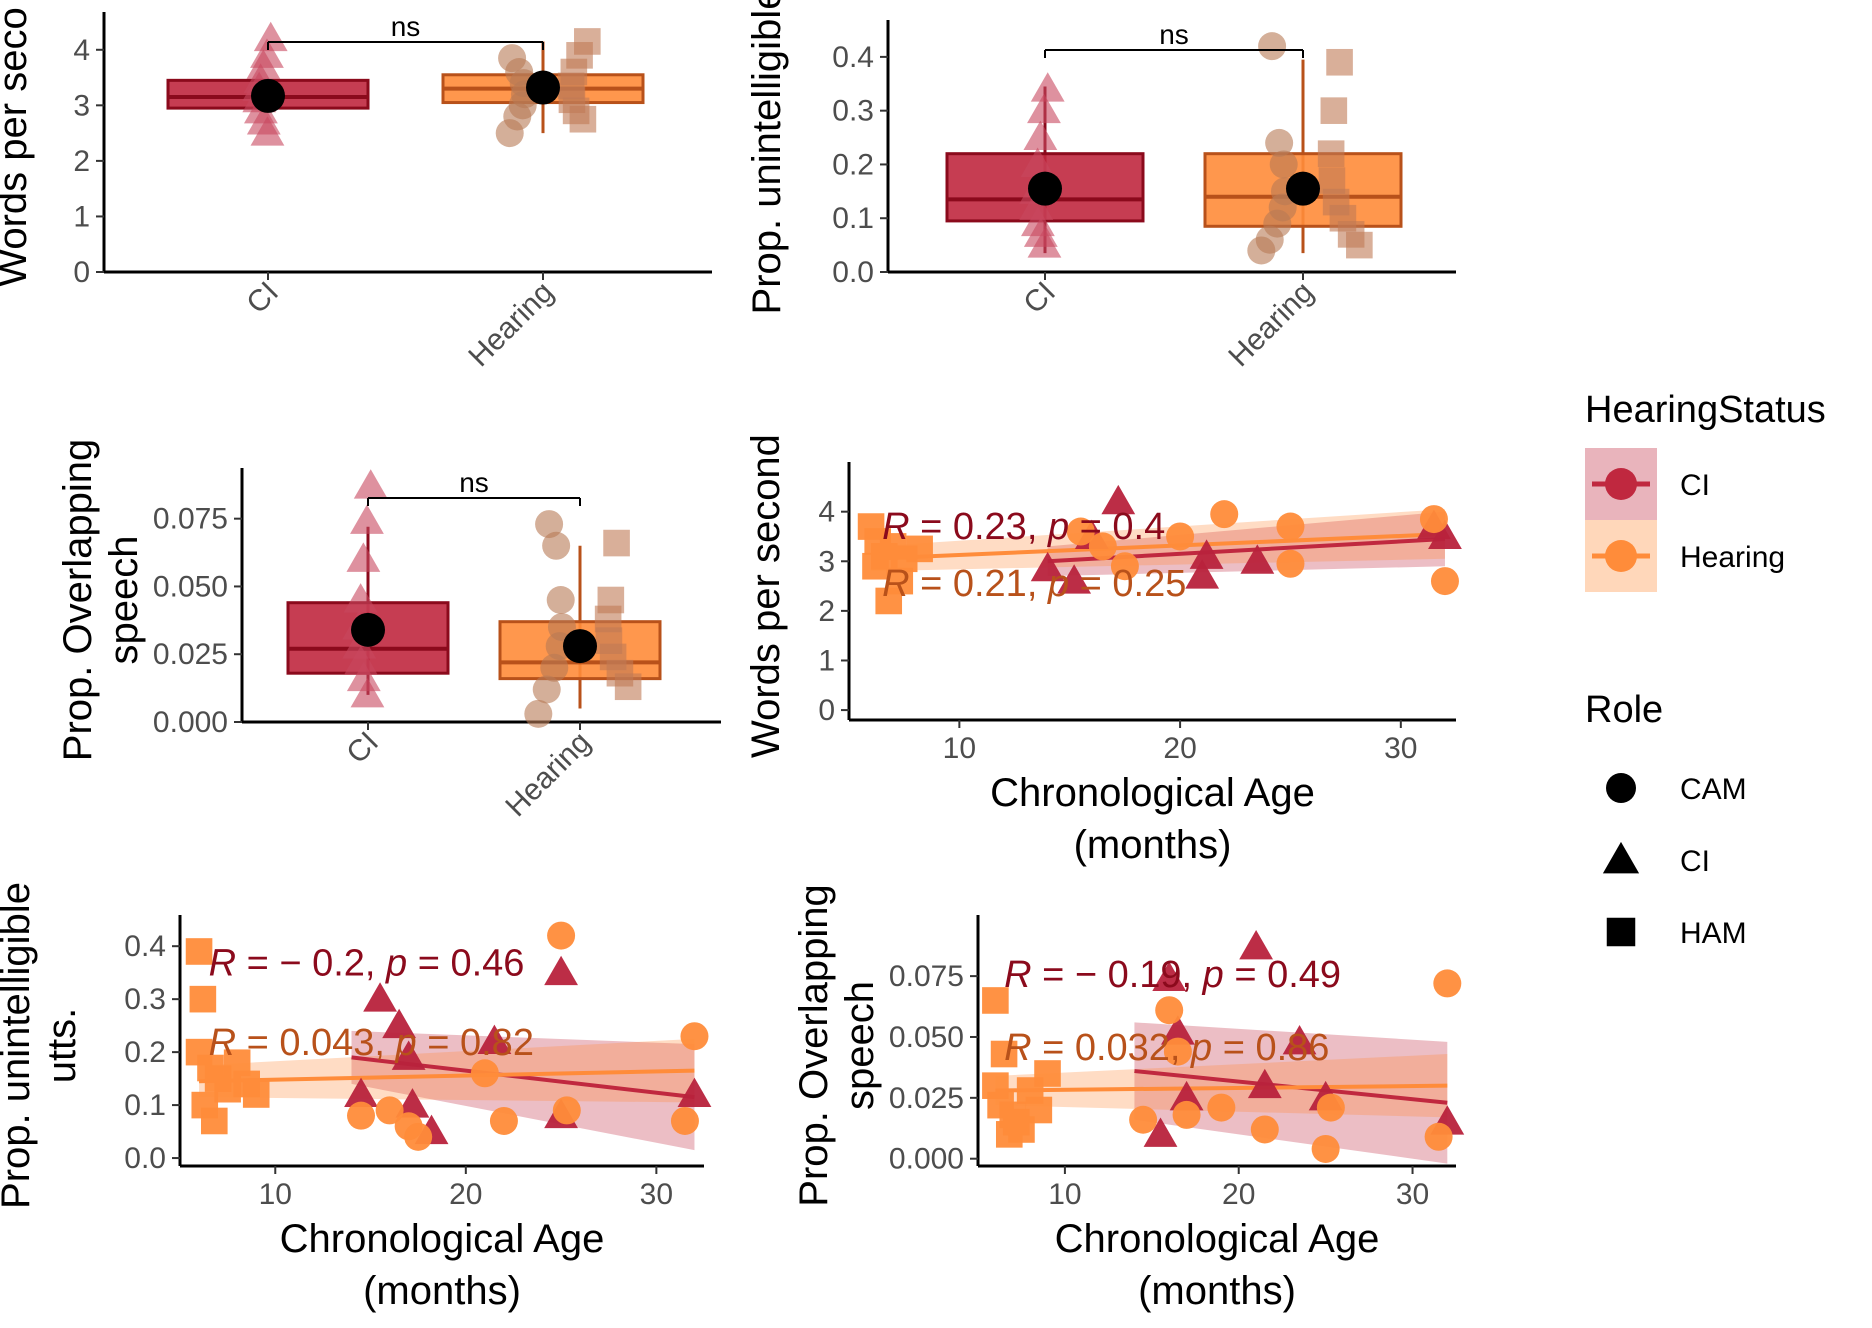  What do you see at coordinates (124, 600) in the screenshot?
I see `y-axis-title: speech` at bounding box center [124, 600].